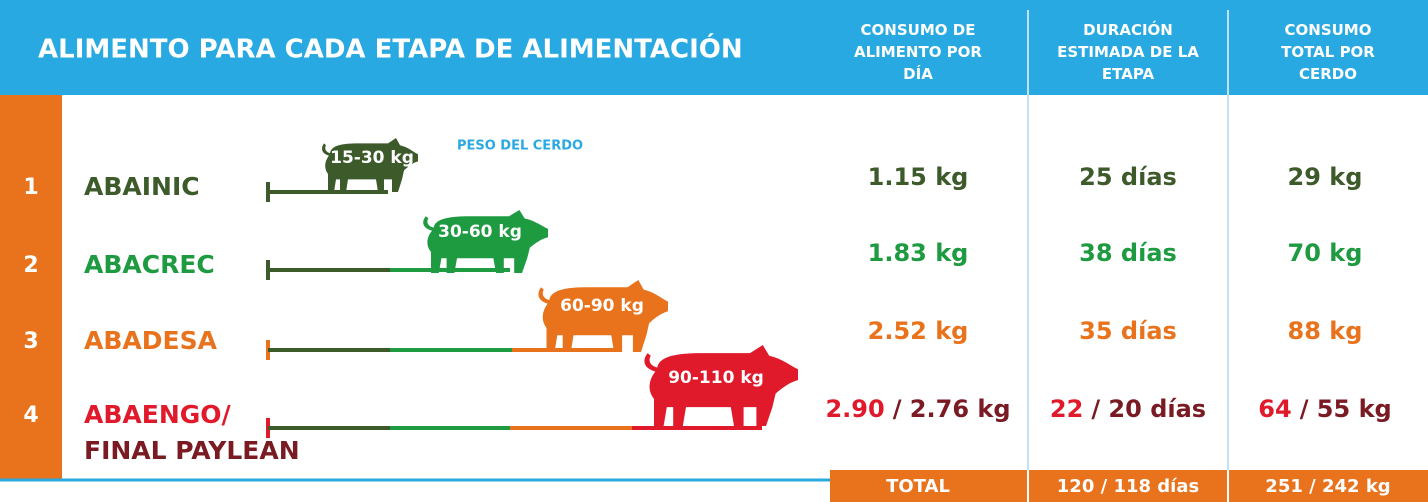  I want to click on total: 70 kg, so click(1325, 253).